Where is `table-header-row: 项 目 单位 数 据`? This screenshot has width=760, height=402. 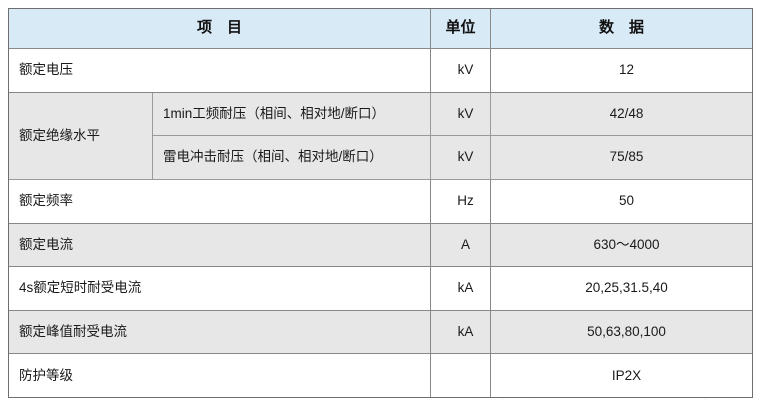
table-header-row: 项 目 单位 数 据 is located at coordinates (380, 28).